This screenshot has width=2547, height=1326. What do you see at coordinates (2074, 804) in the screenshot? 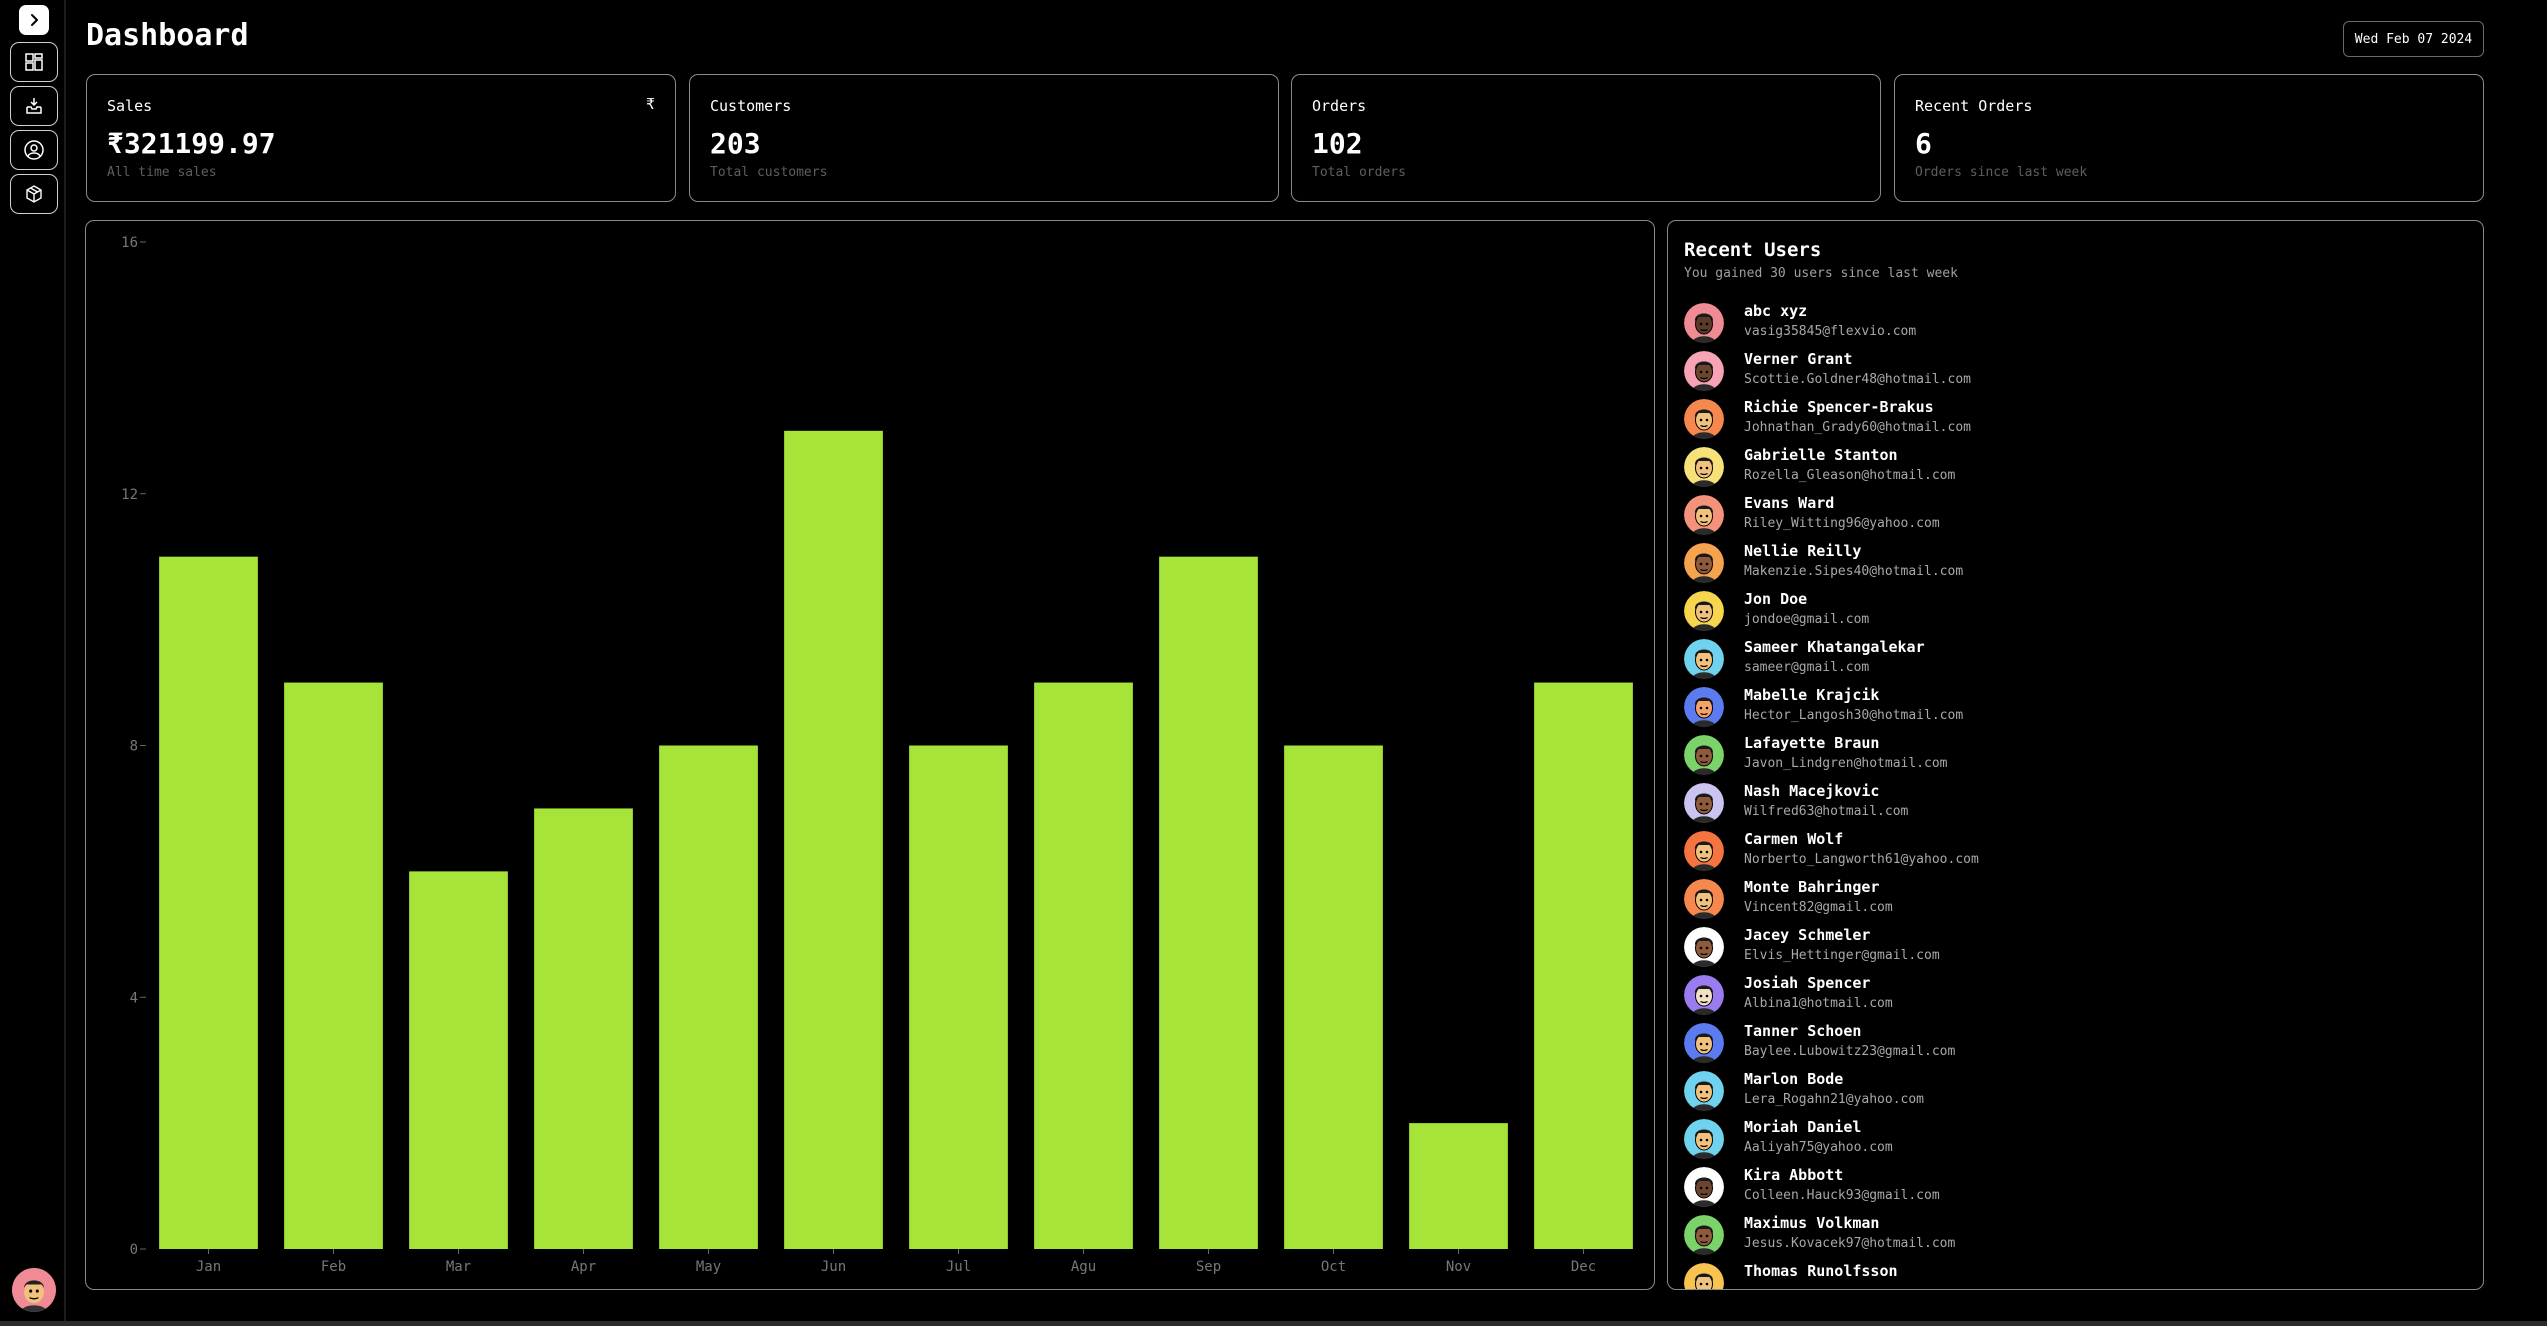
I see `user-list-item: Nash Macejkovic Wilfred63@hotmail.com` at bounding box center [2074, 804].